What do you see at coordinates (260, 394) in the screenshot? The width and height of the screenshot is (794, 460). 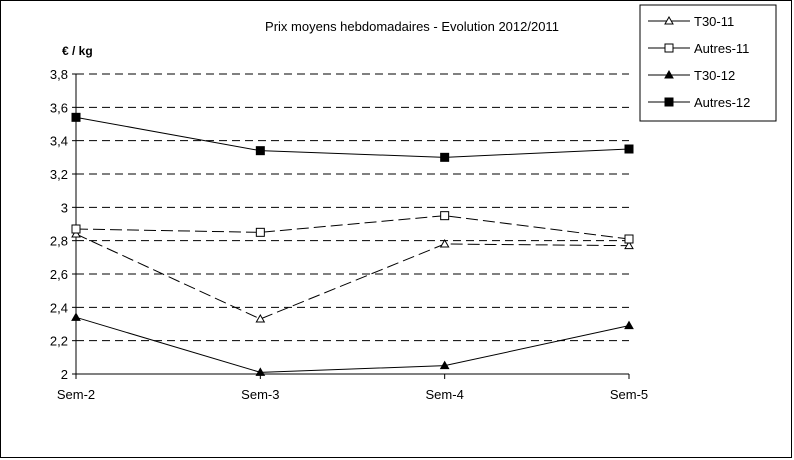 I see `x-tick-label: Sem-3` at bounding box center [260, 394].